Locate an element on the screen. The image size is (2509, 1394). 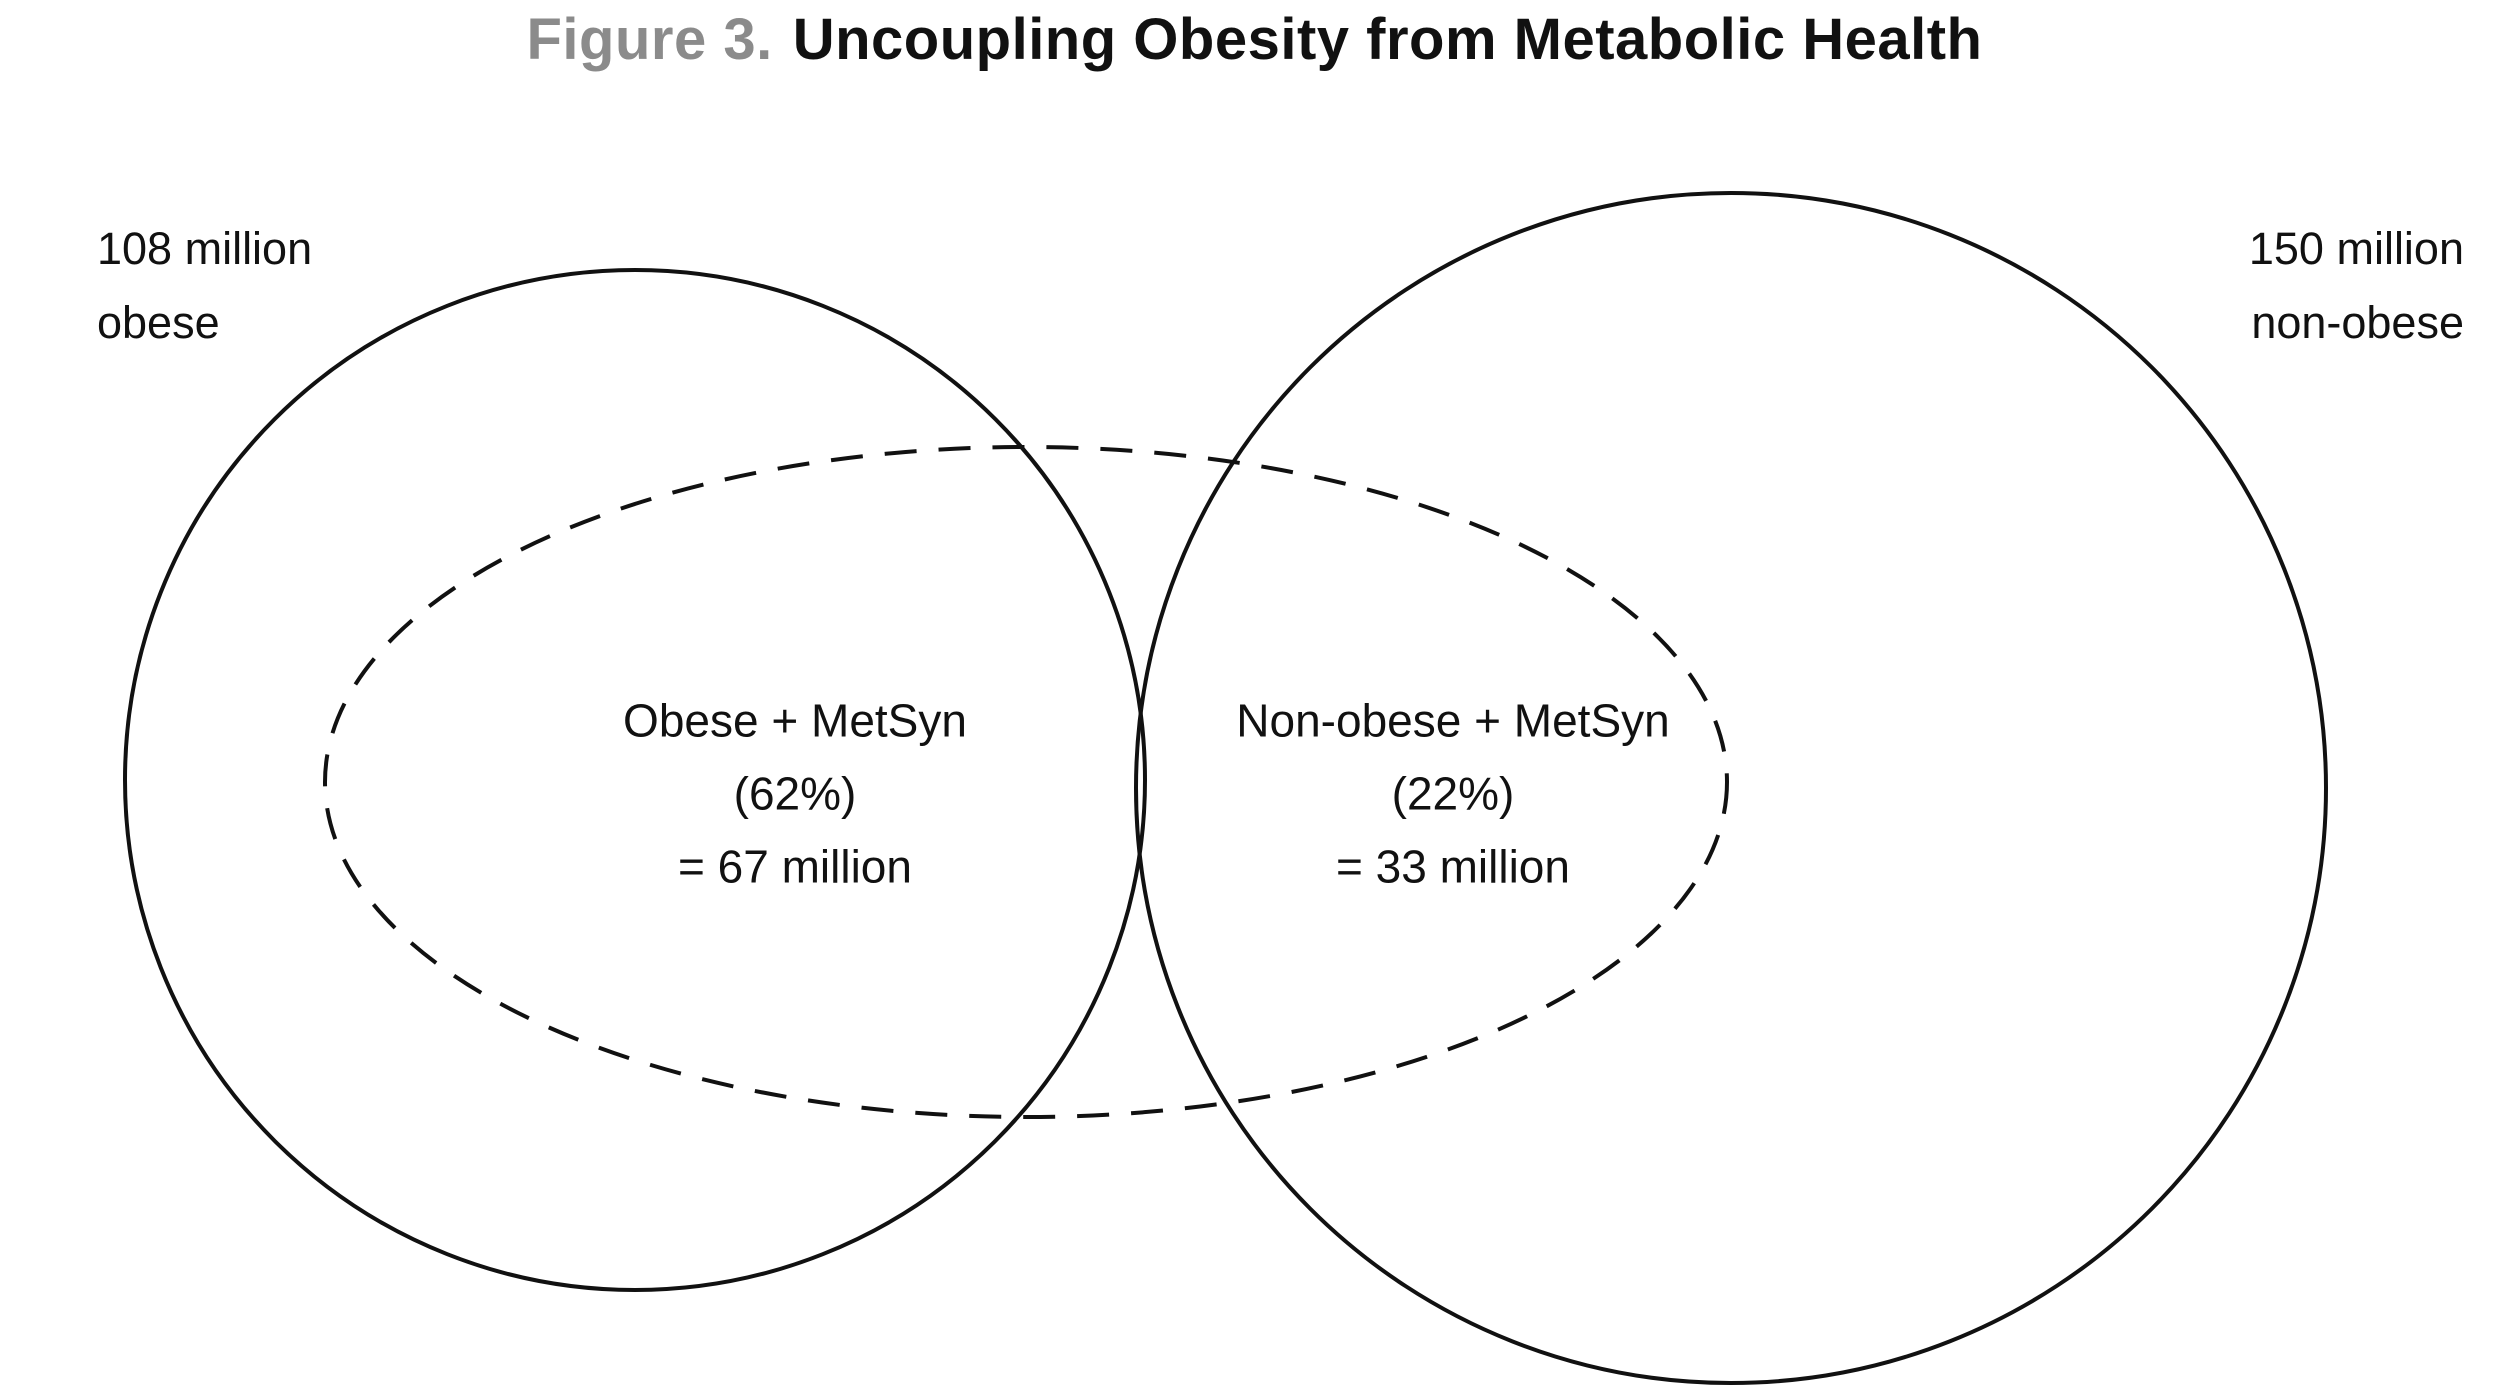
non-obese-metsyn-line2: (22%) is located at coordinates (1453, 793).